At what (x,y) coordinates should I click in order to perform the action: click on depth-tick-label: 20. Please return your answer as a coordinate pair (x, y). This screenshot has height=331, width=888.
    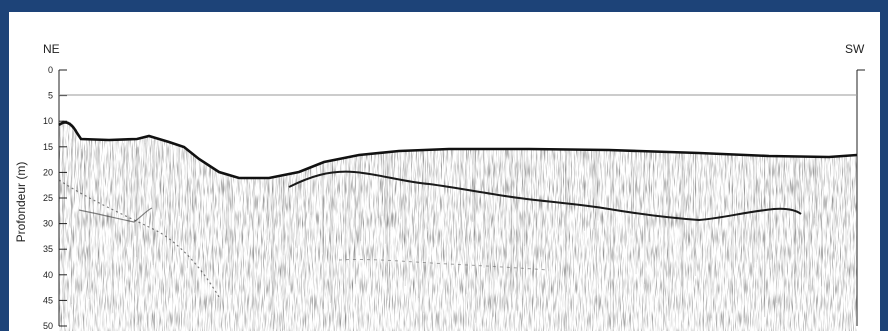
    Looking at the image, I should click on (48, 172).